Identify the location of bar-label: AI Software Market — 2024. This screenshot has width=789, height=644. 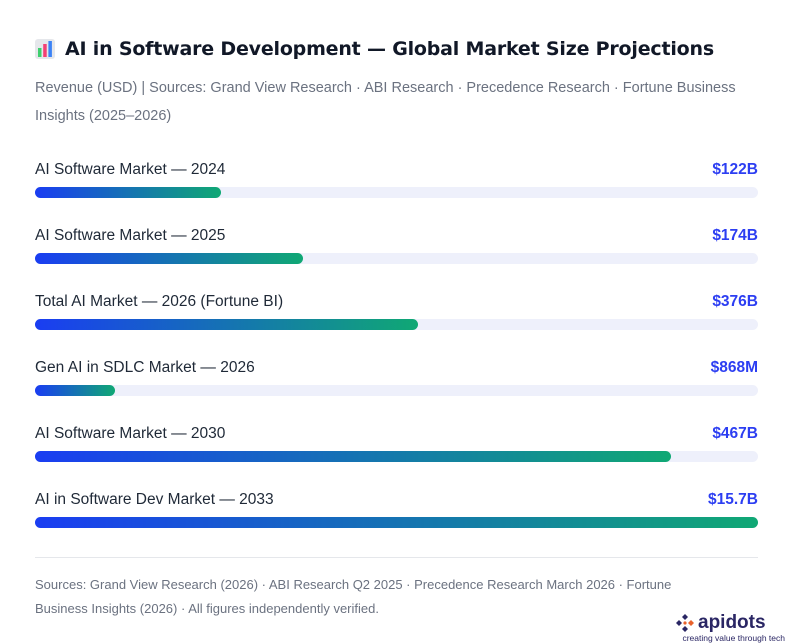
(130, 169).